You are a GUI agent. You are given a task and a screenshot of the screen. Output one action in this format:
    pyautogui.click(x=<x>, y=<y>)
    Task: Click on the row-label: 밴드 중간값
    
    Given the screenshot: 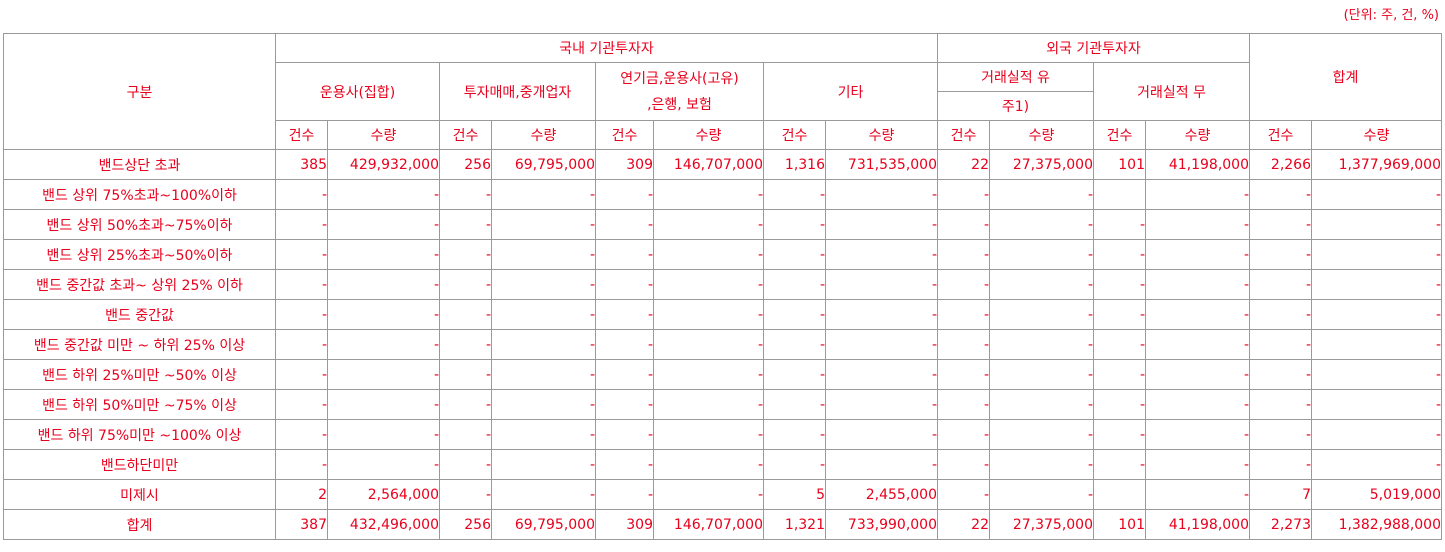 What is the action you would take?
    pyautogui.click(x=139, y=314)
    